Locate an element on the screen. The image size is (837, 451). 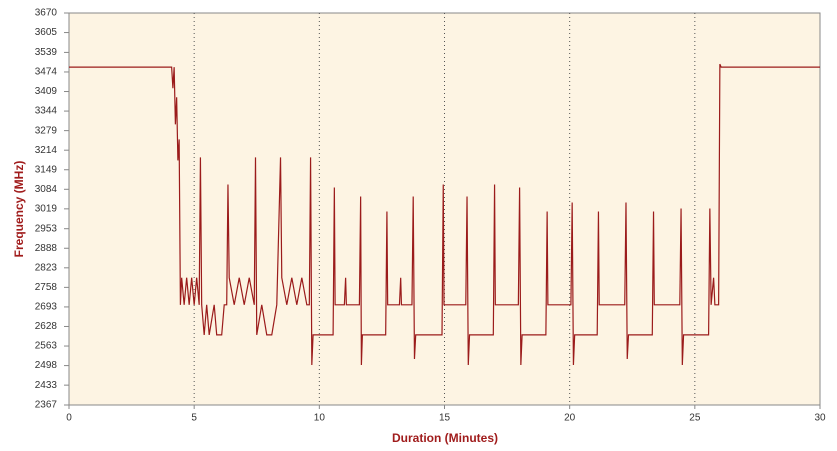
x-tick-label: 30 is located at coordinates (820, 418).